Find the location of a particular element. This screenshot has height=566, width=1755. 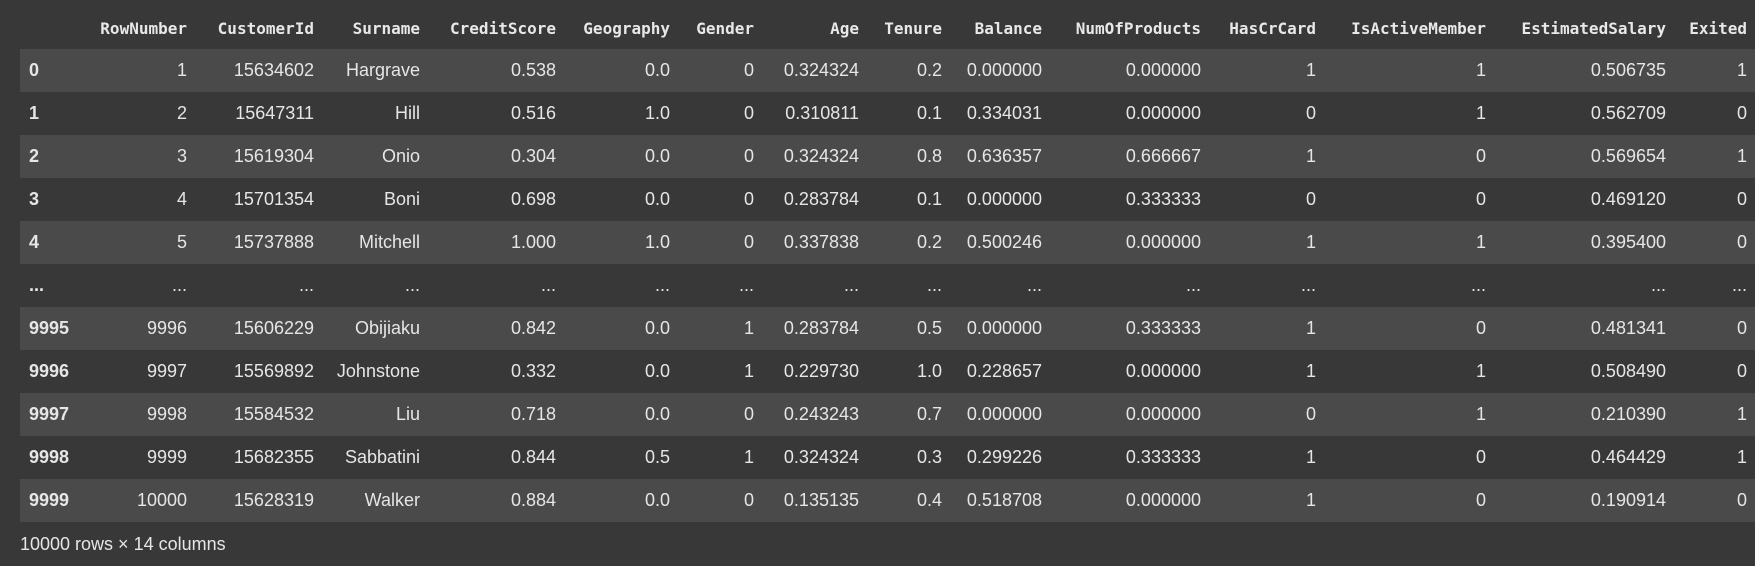

column-header: NumOfProducts is located at coordinates (1138, 28).